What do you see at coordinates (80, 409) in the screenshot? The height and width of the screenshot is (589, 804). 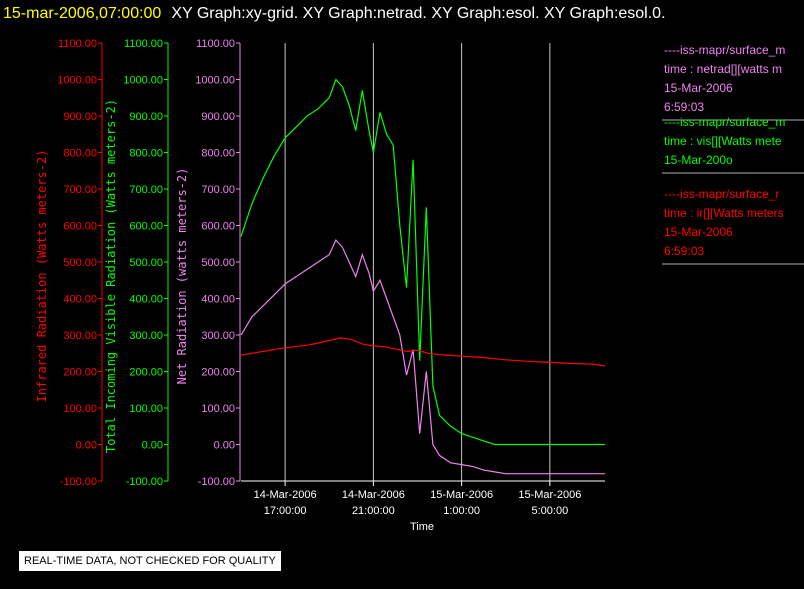 I see `ir-y-tick-label: 100.00` at bounding box center [80, 409].